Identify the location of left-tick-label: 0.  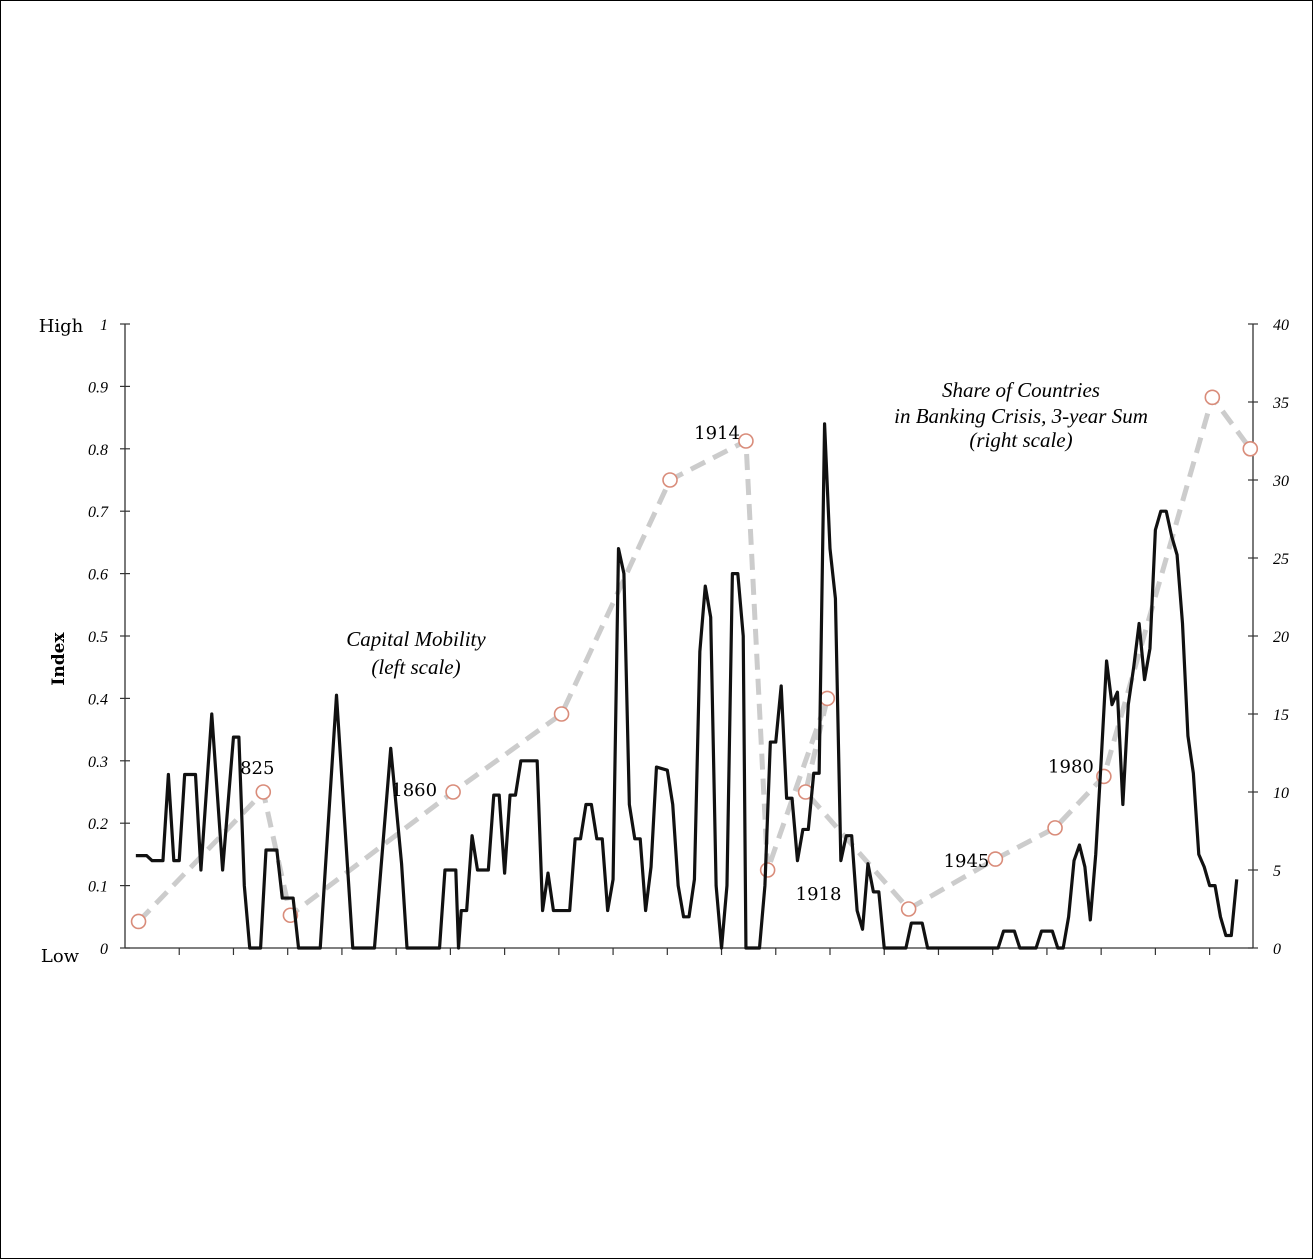
(104, 949).